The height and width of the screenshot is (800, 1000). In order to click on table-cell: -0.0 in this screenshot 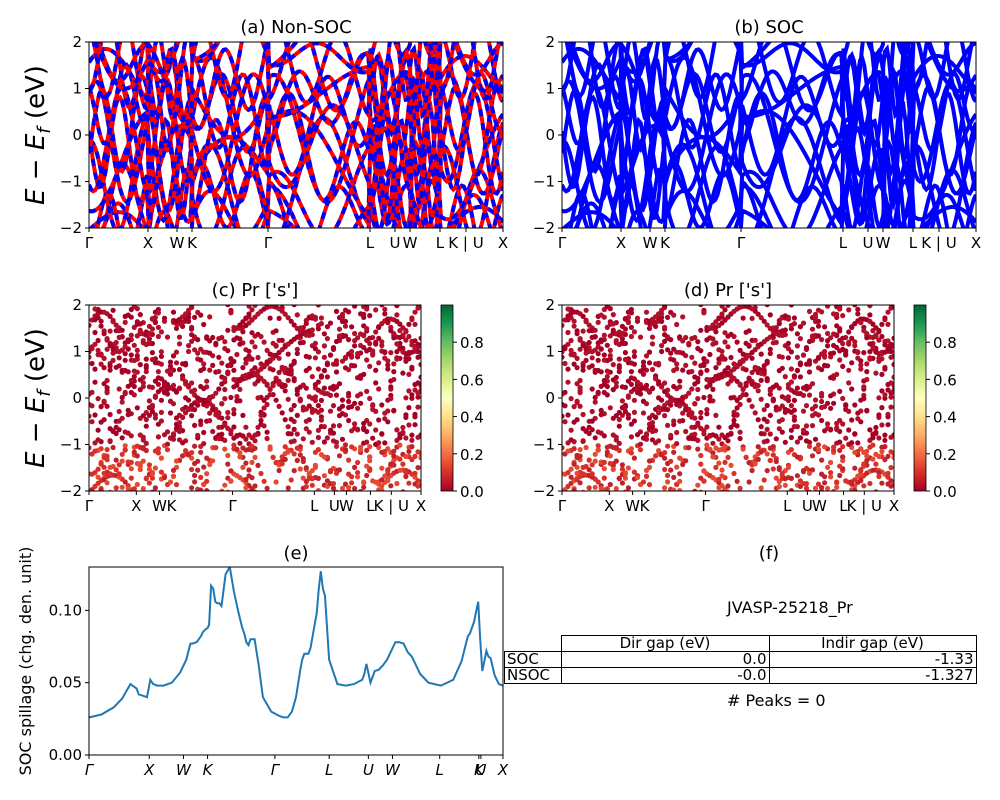, I will do `click(665, 675)`.